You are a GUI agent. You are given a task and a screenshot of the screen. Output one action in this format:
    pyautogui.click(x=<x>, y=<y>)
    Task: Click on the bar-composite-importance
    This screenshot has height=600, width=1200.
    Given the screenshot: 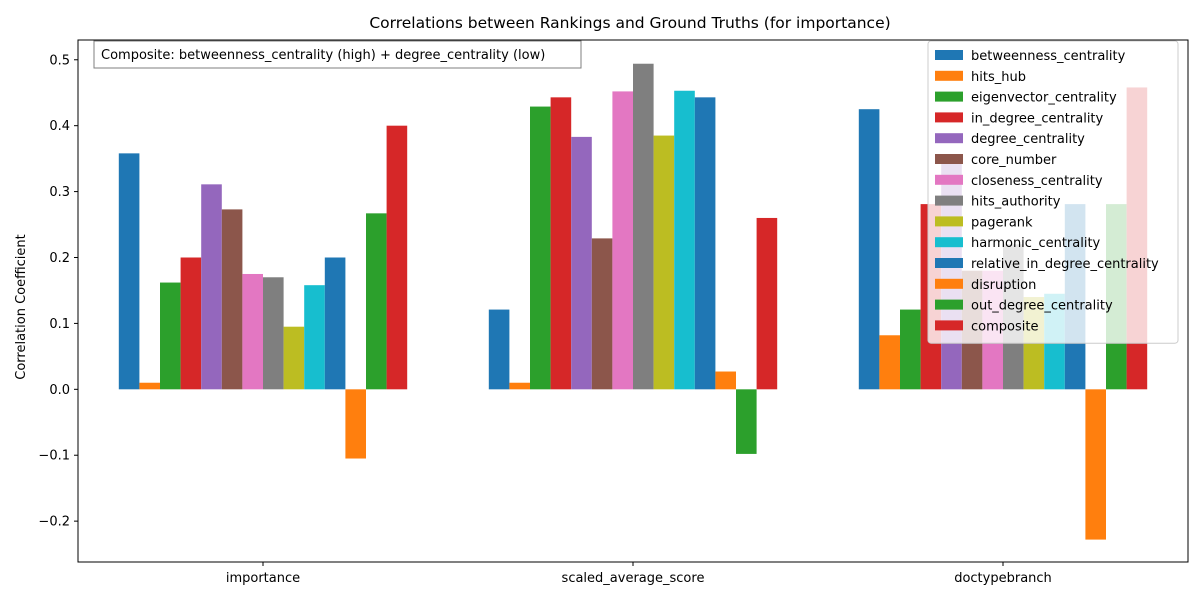 What is the action you would take?
    pyautogui.click(x=397, y=257)
    